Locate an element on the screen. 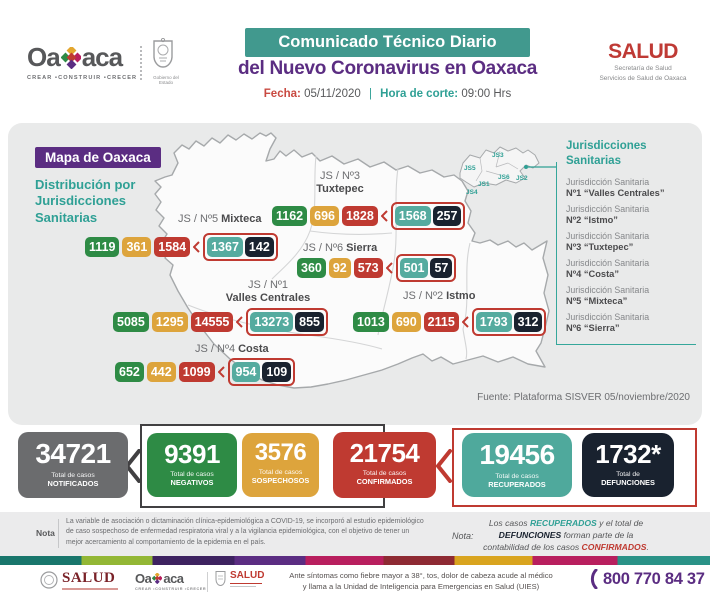  badge-sospechosos: 442 is located at coordinates (161, 372).